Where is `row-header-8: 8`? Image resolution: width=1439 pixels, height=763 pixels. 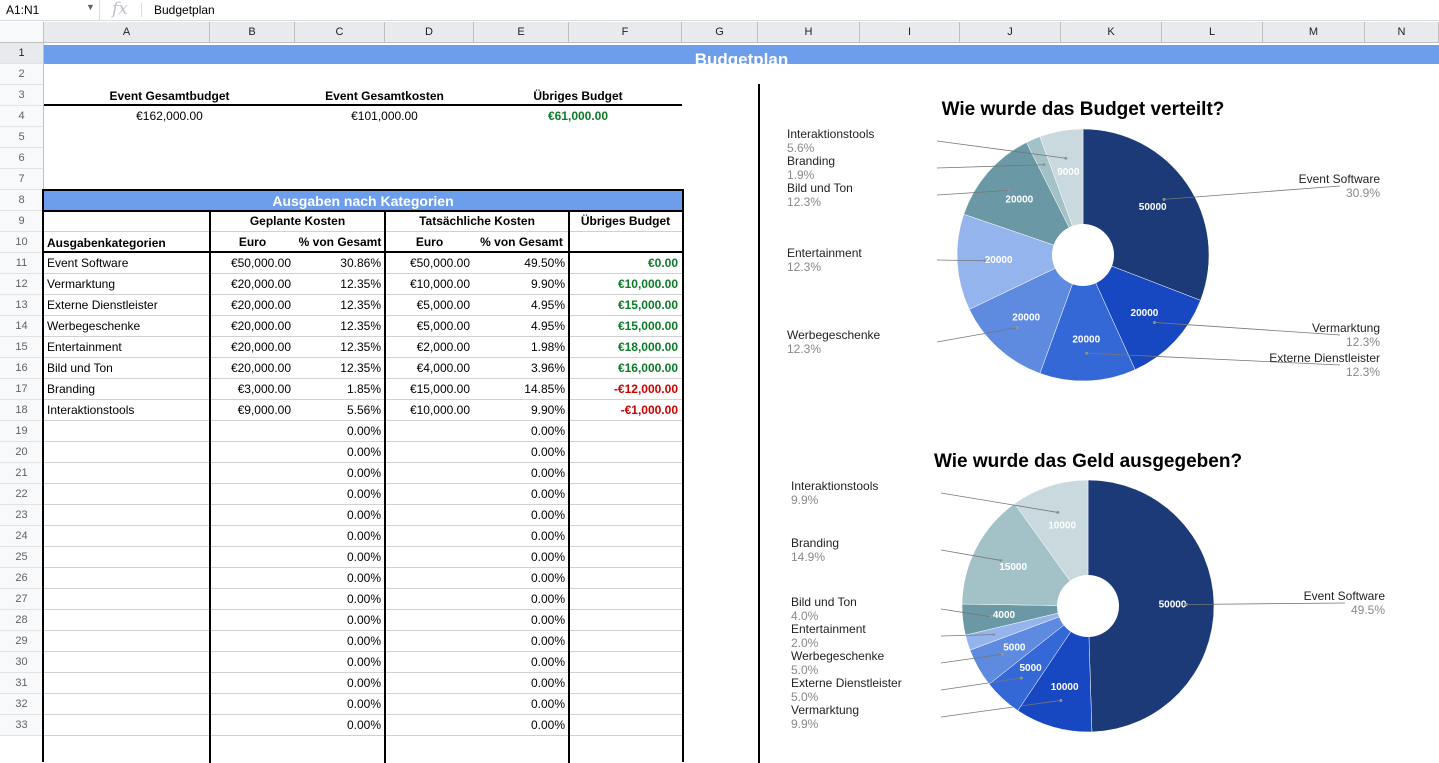
row-header-8: 8 is located at coordinates (22, 200).